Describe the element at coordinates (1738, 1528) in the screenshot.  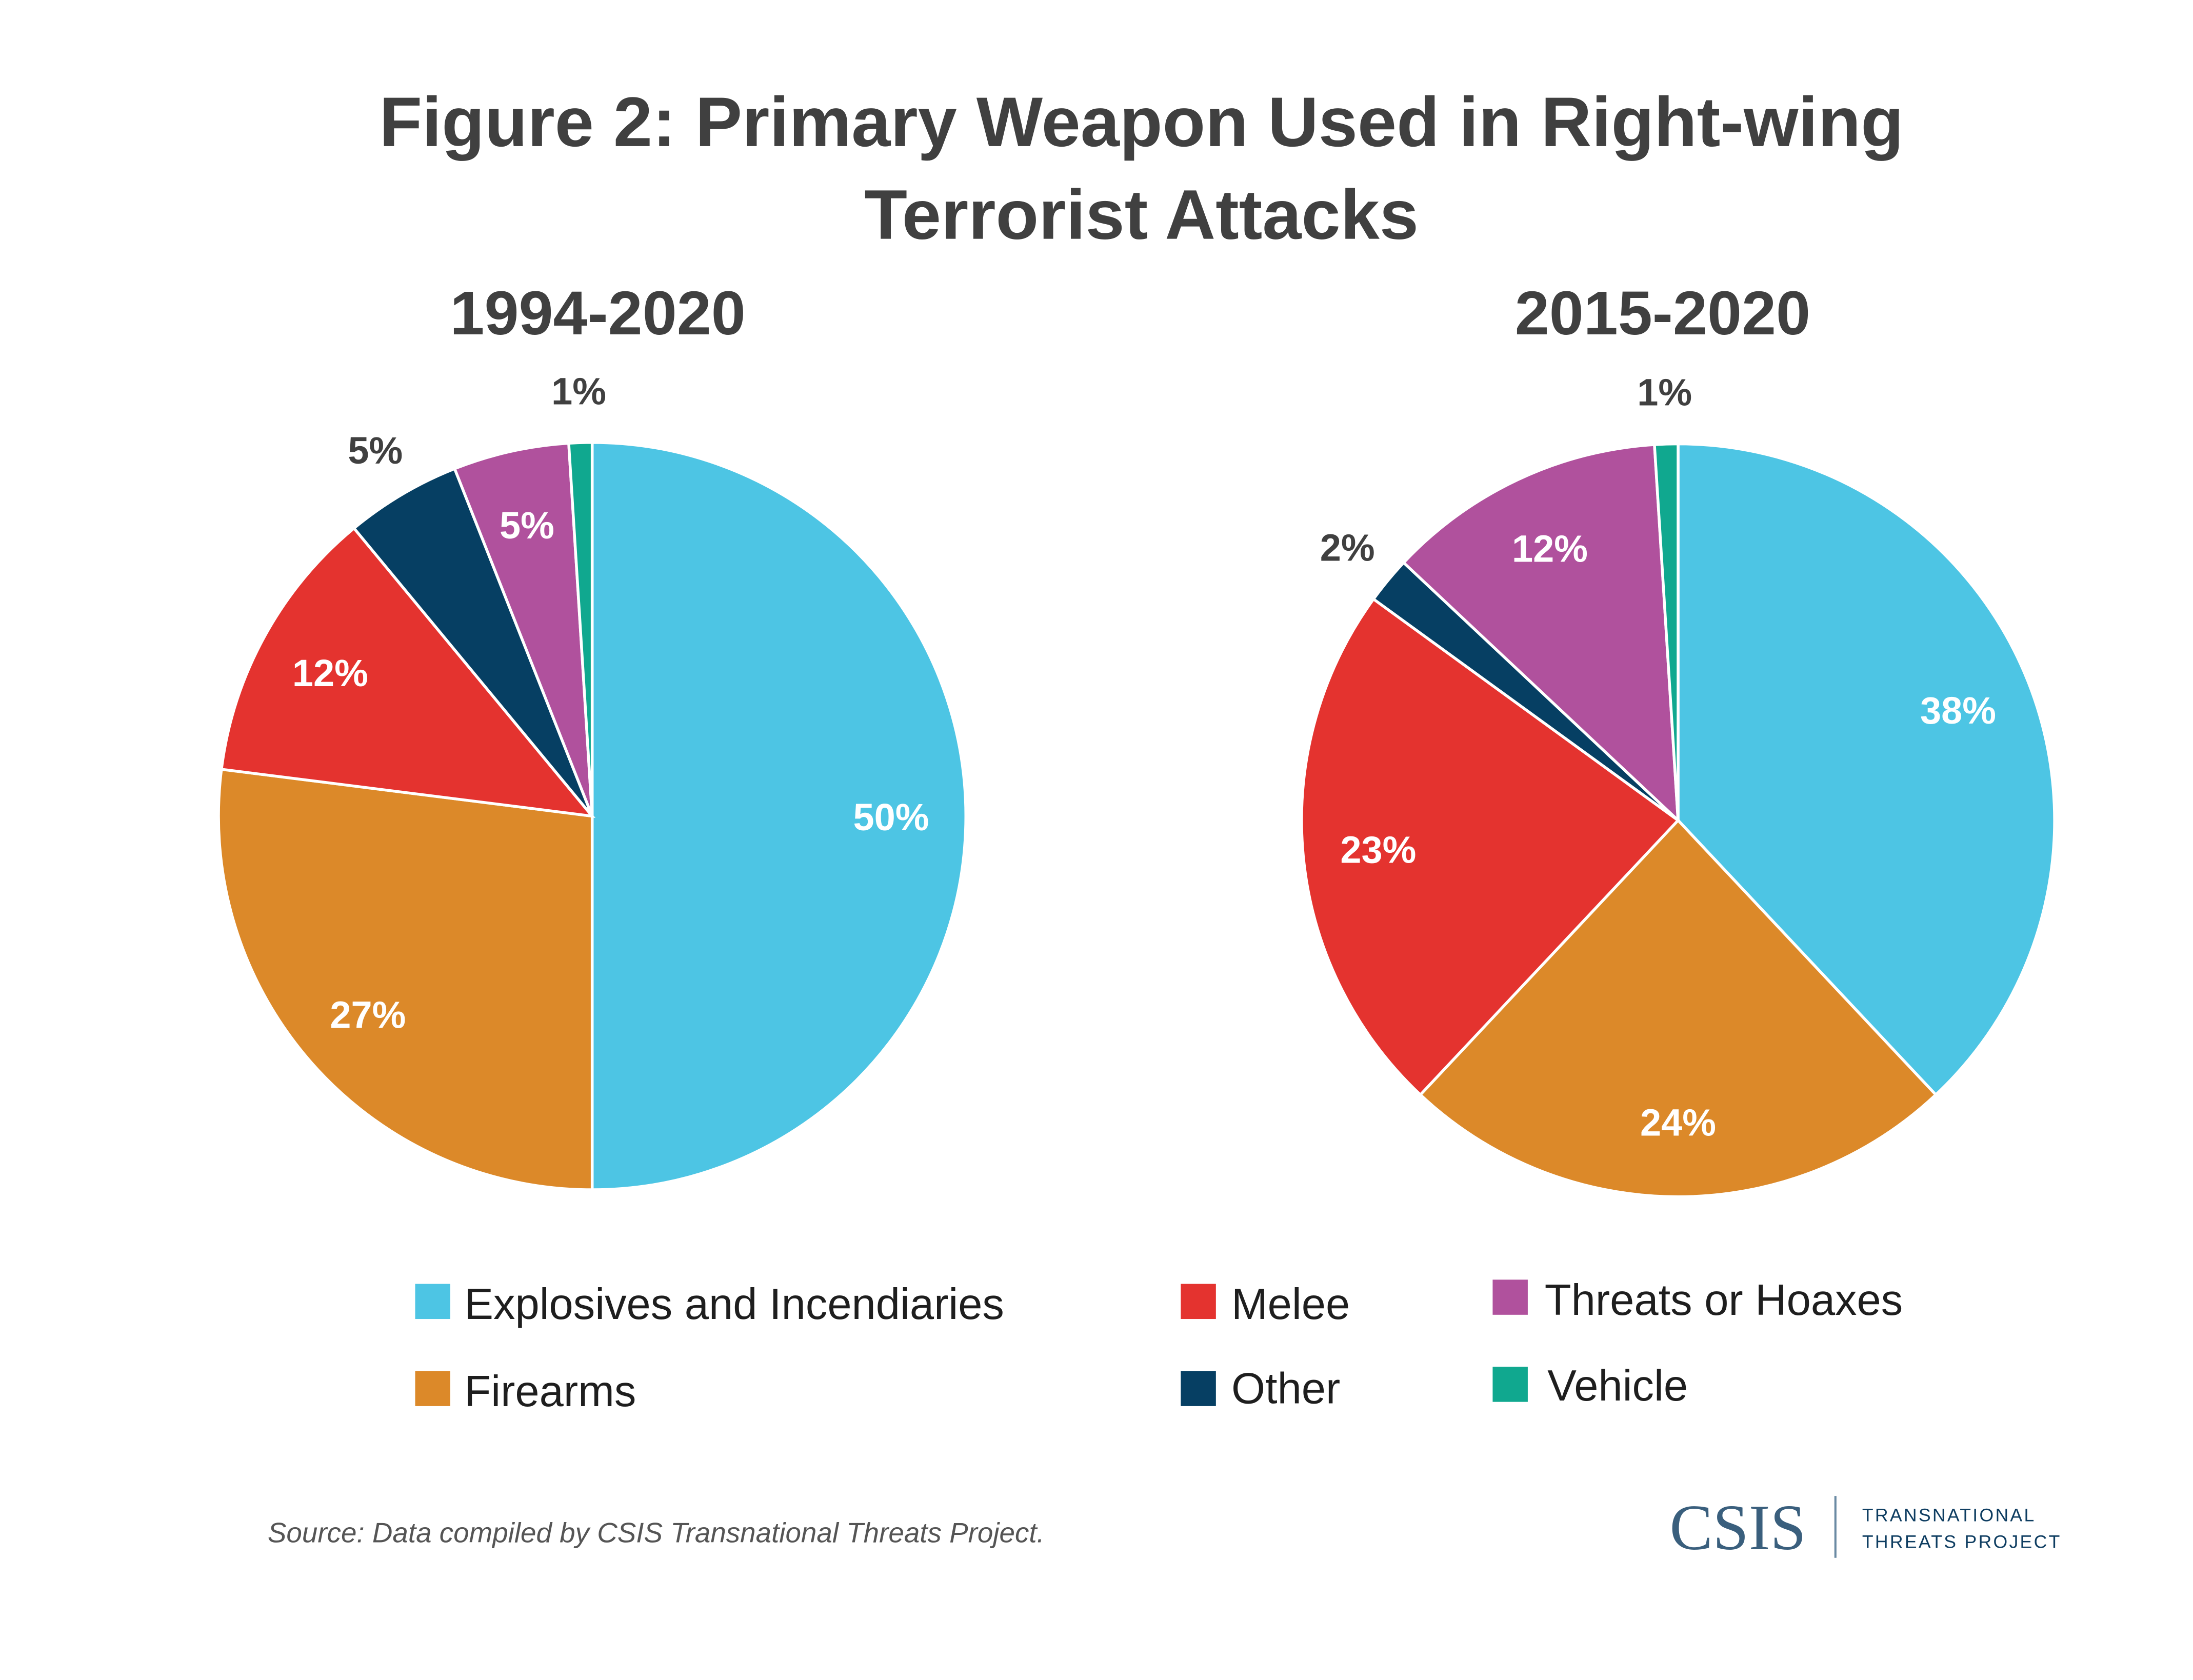
I see `logo-csis-text: CSIS` at that location.